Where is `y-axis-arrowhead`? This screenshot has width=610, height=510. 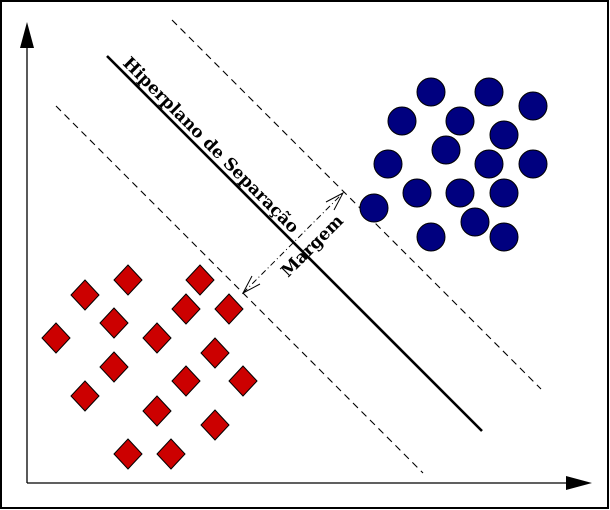
y-axis-arrowhead is located at coordinates (27, 35).